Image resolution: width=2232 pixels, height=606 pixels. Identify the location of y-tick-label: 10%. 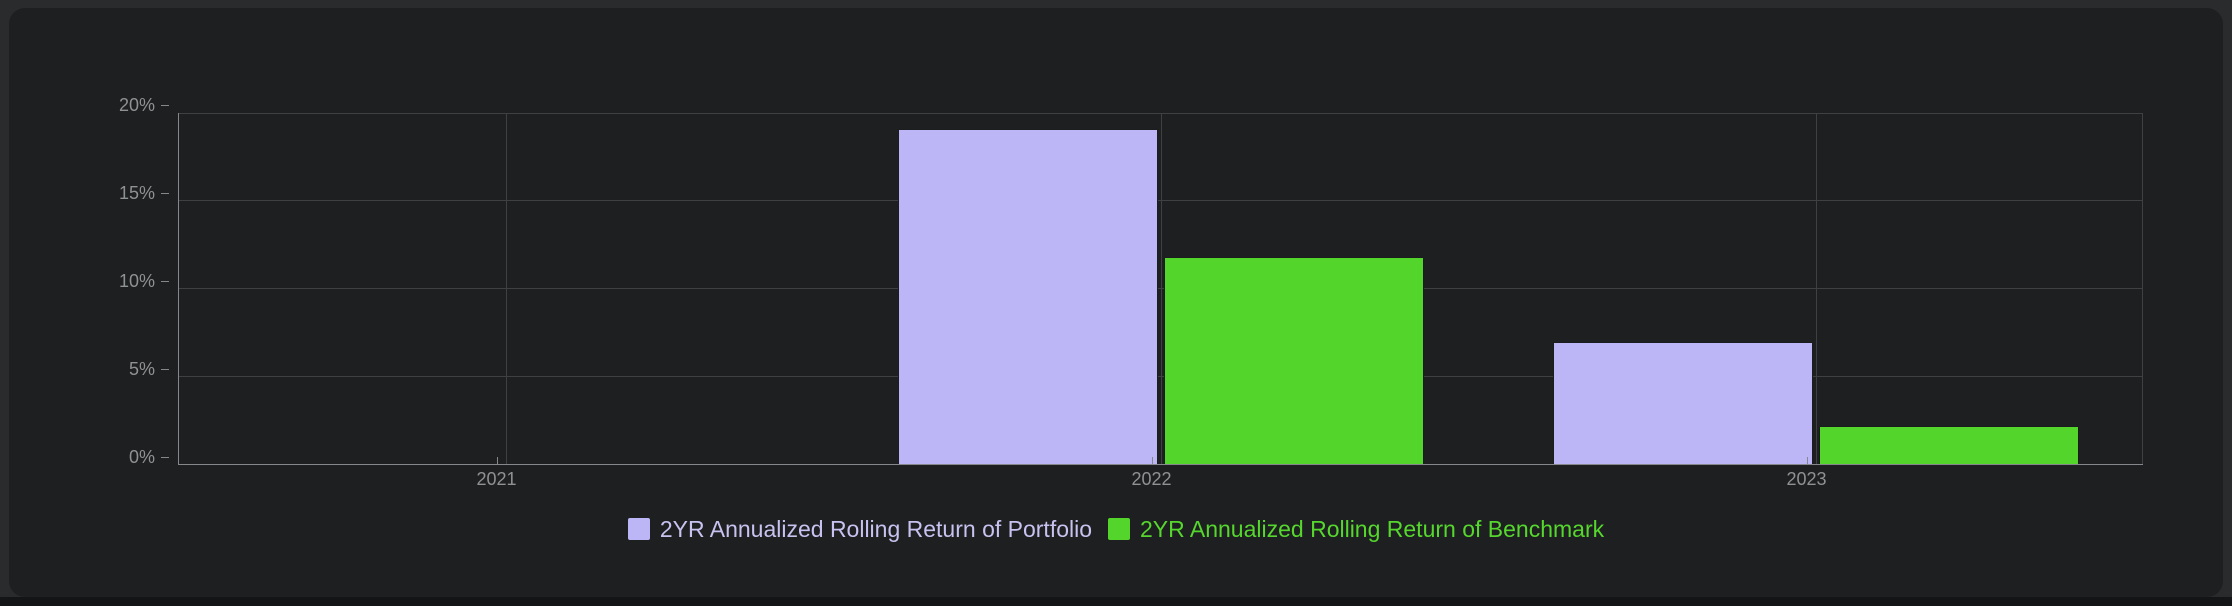
(136, 281).